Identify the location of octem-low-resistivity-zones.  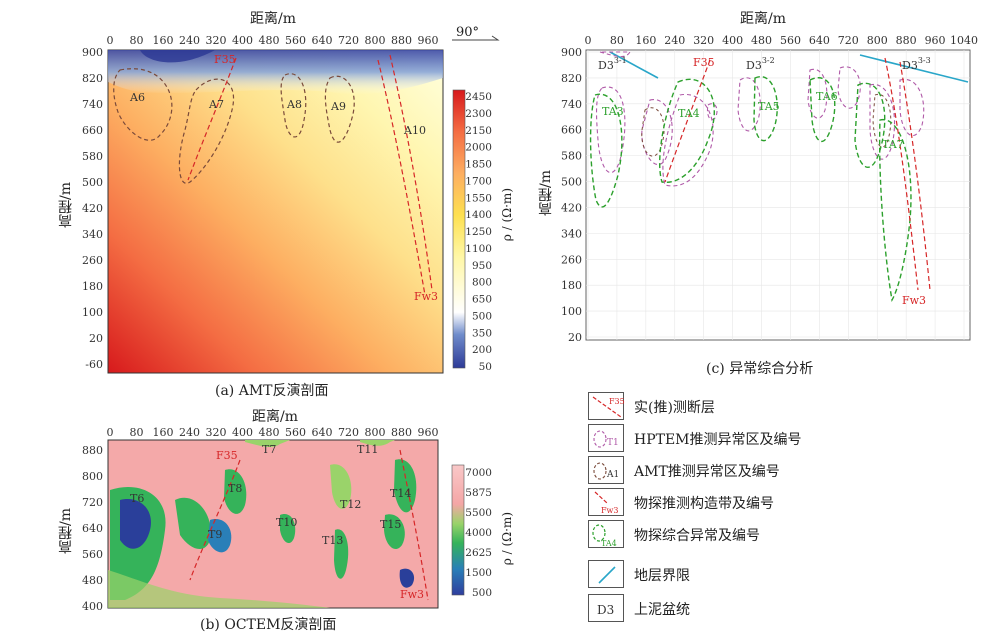
(262, 524).